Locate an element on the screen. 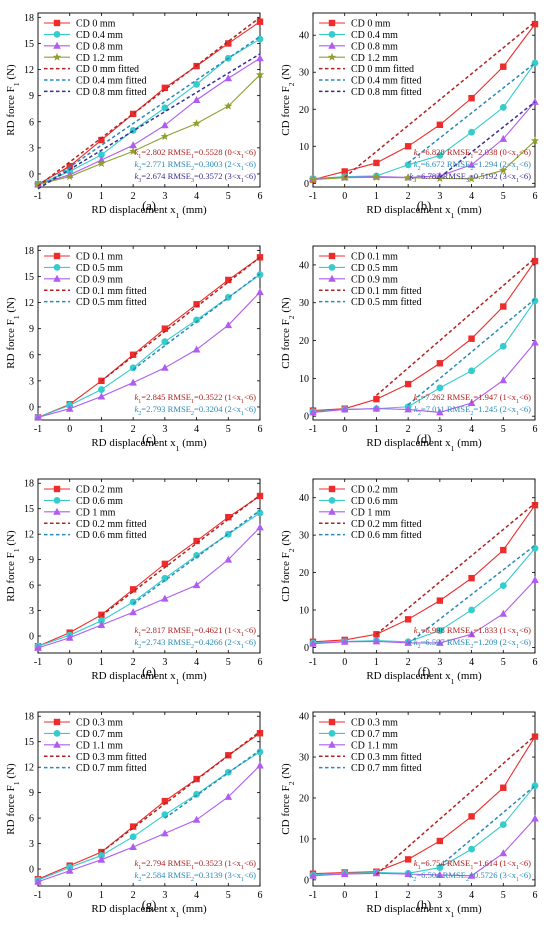  legend-label: CD 0 mm fitted is located at coordinates (107, 69).